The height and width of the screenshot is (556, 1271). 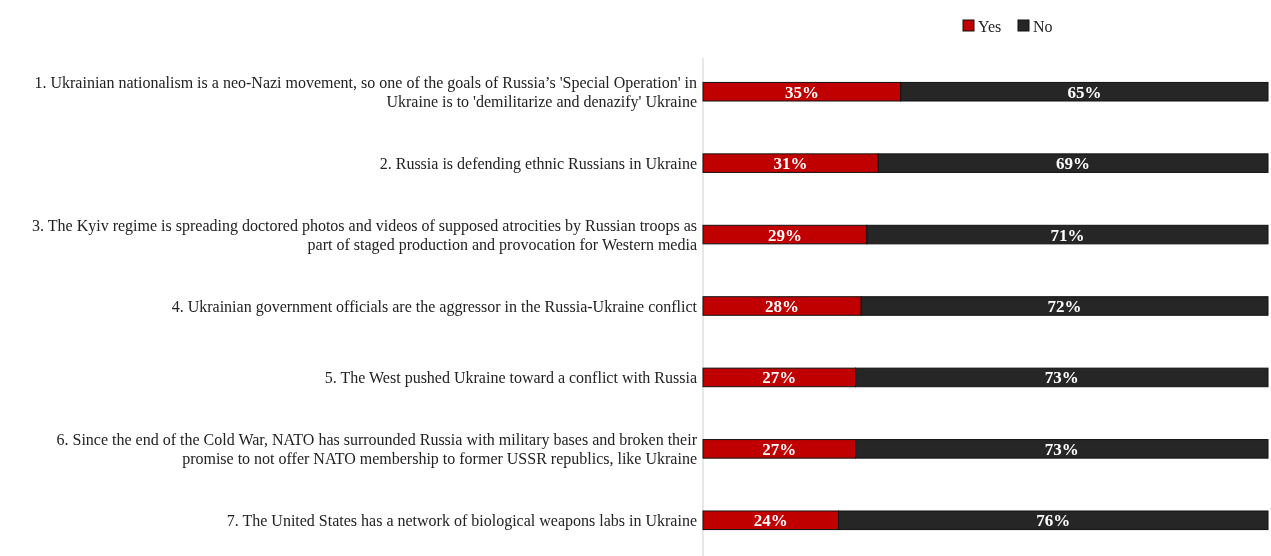 I want to click on data-label: 31%, so click(x=790, y=164).